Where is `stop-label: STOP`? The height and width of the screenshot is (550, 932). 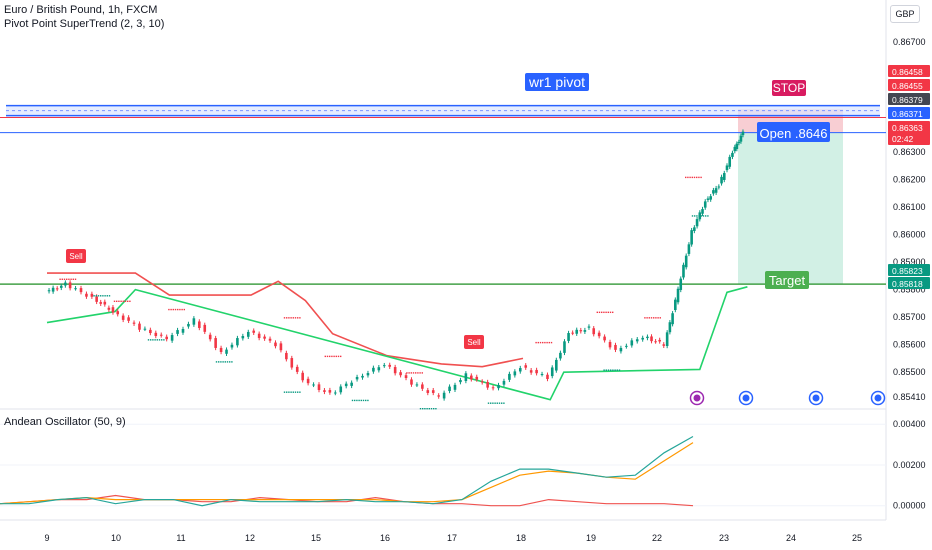 stop-label: STOP is located at coordinates (789, 88).